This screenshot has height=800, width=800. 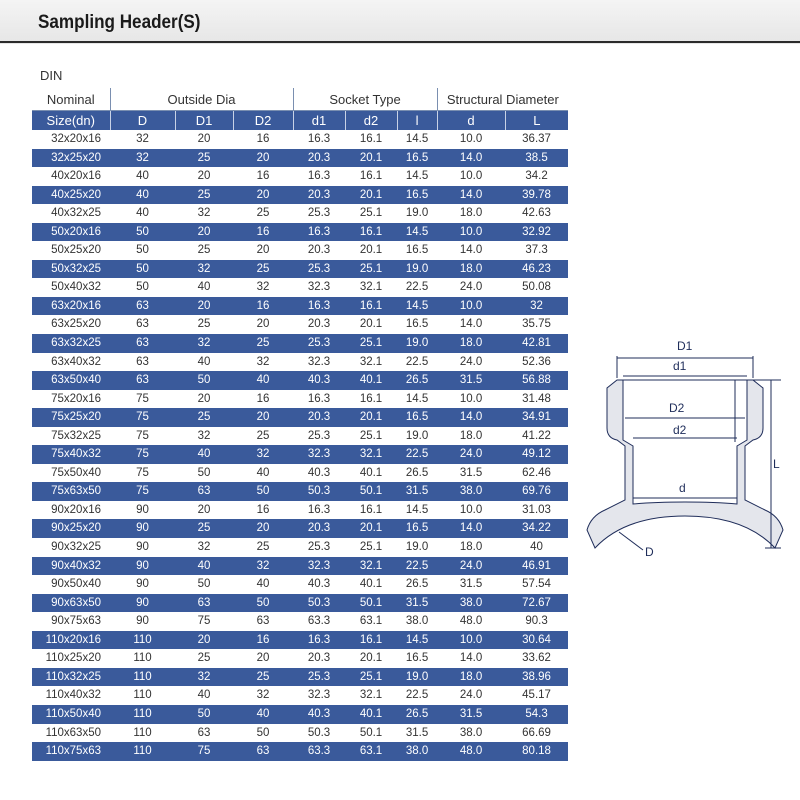 What do you see at coordinates (142, 176) in the screenshot?
I see `cell-D: 40` at bounding box center [142, 176].